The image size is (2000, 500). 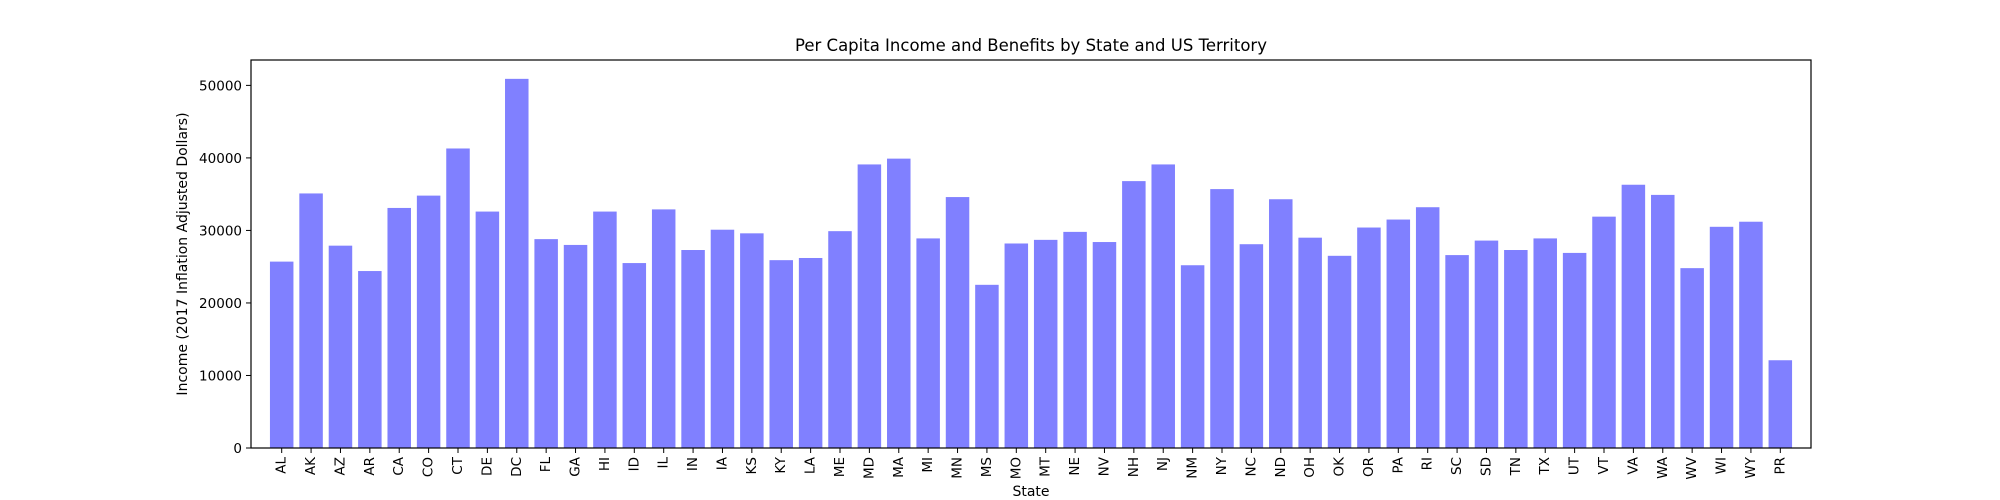 What do you see at coordinates (722, 463) in the screenshot?
I see `x-tick-label: IA` at bounding box center [722, 463].